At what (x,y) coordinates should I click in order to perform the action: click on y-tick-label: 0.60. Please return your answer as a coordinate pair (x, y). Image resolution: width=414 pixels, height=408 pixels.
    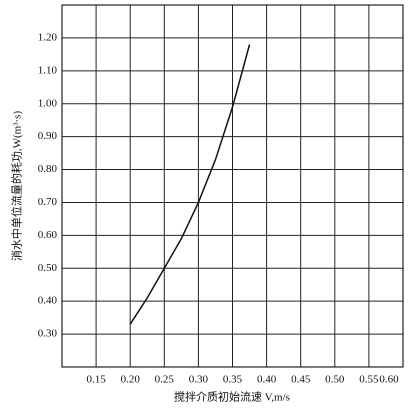
    Looking at the image, I should click on (48, 235).